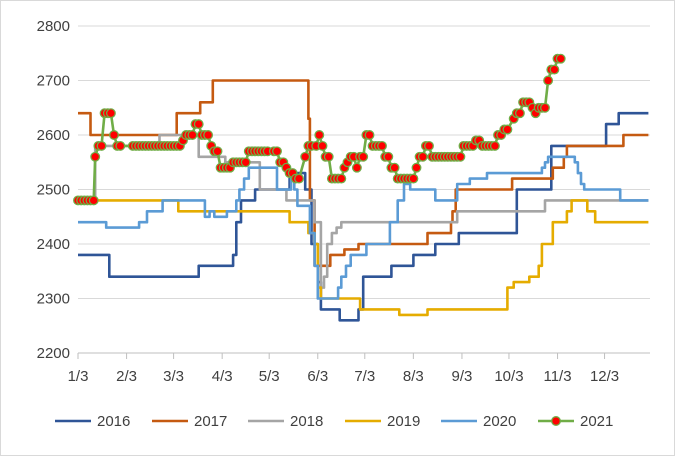 The width and height of the screenshot is (675, 456). I want to click on x-tick-label: 2/3, so click(126, 376).